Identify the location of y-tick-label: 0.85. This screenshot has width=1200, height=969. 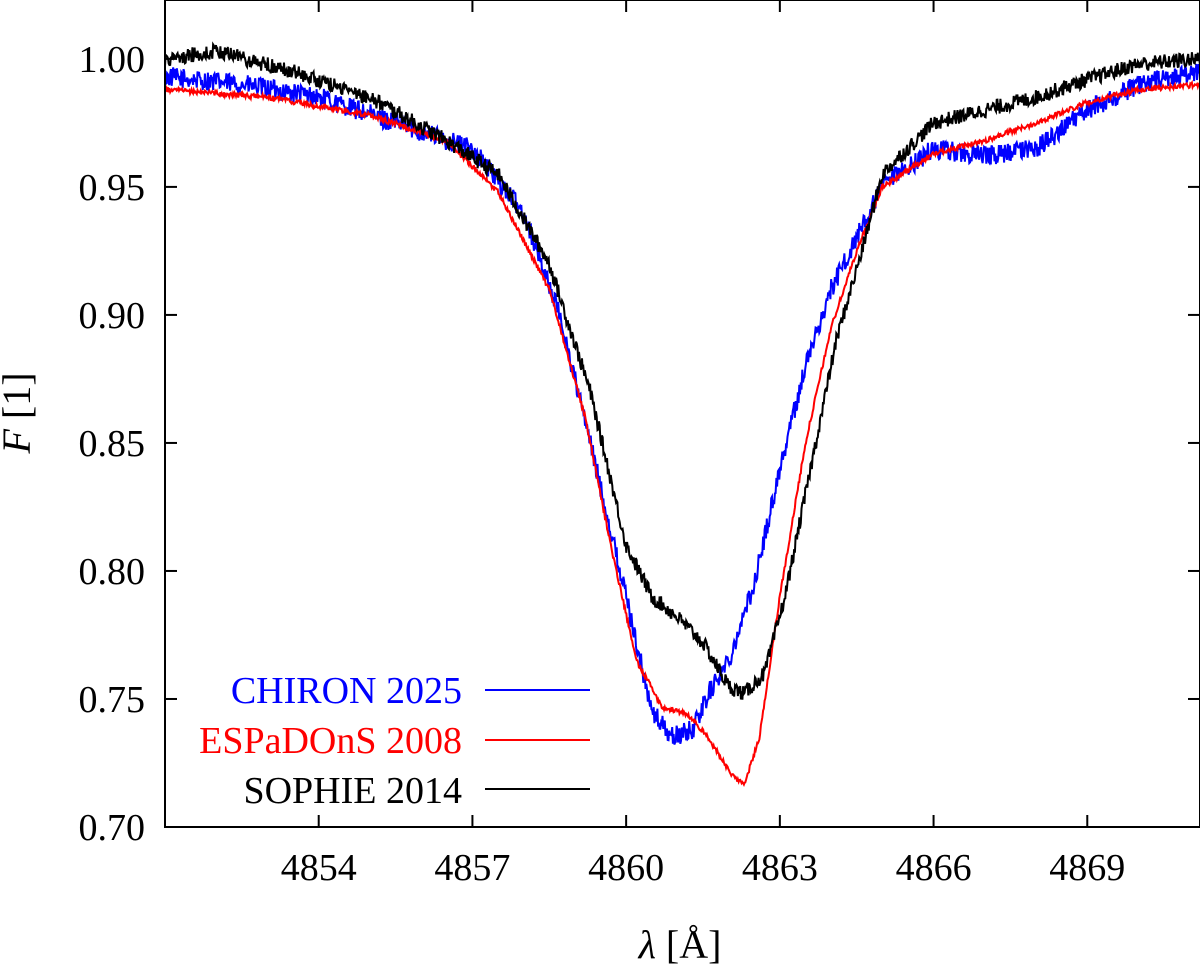
(112, 444).